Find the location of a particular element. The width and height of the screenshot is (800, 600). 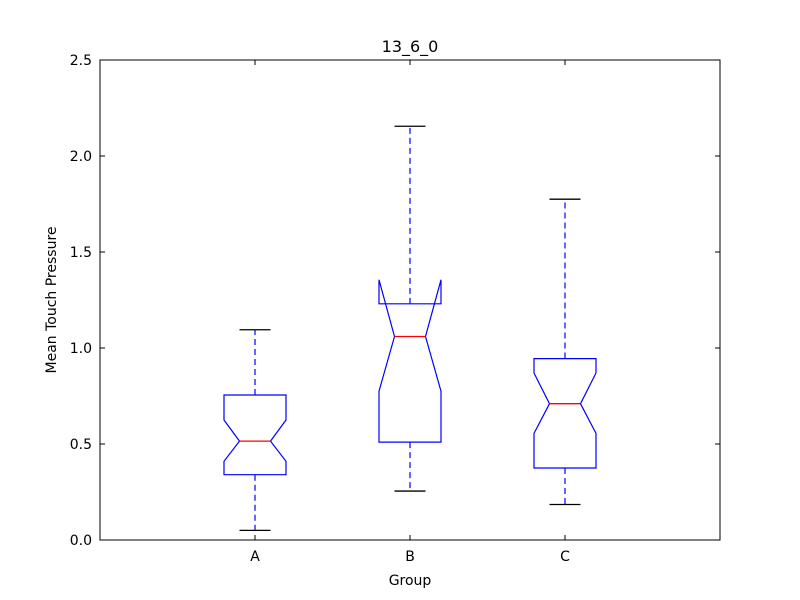

x-axis-label: Group is located at coordinates (410, 581).